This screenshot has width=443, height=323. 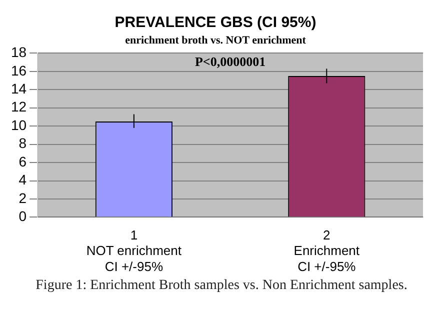 I want to click on x-tick-label: 1 NOT enrichment CI +/-95%, so click(x=134, y=251).